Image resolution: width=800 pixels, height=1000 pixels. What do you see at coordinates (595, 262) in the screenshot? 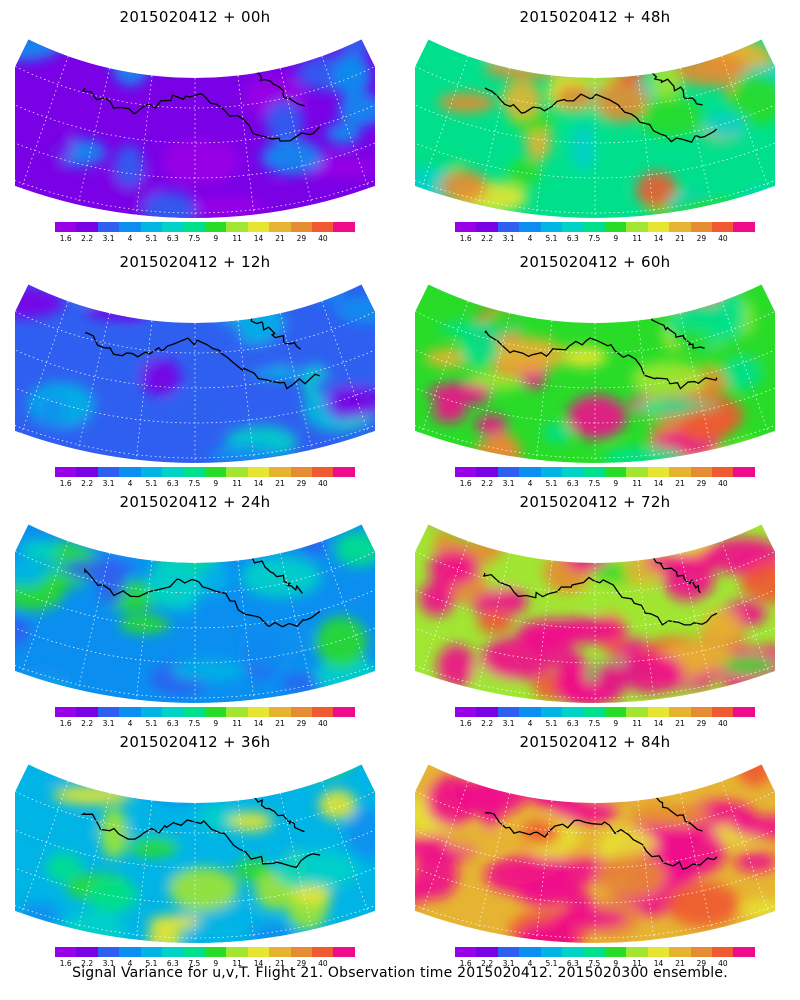
I see `panel-title: 2015020412 + 60h` at bounding box center [595, 262].